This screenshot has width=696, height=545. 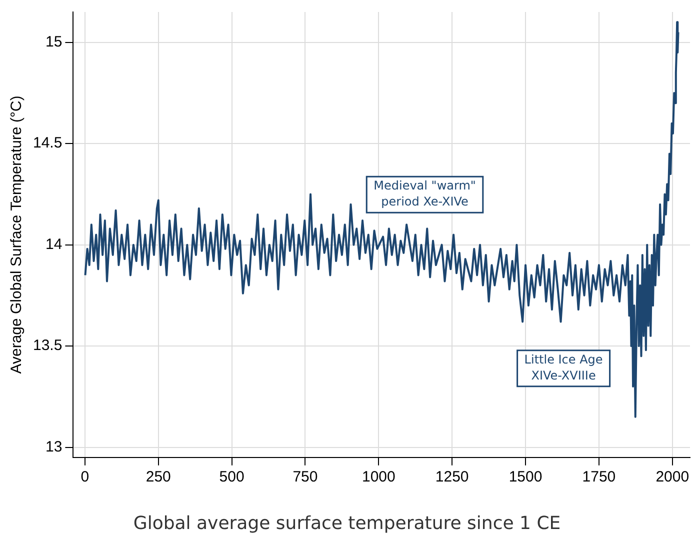 I want to click on x-tick-label: 1000, so click(x=379, y=477).